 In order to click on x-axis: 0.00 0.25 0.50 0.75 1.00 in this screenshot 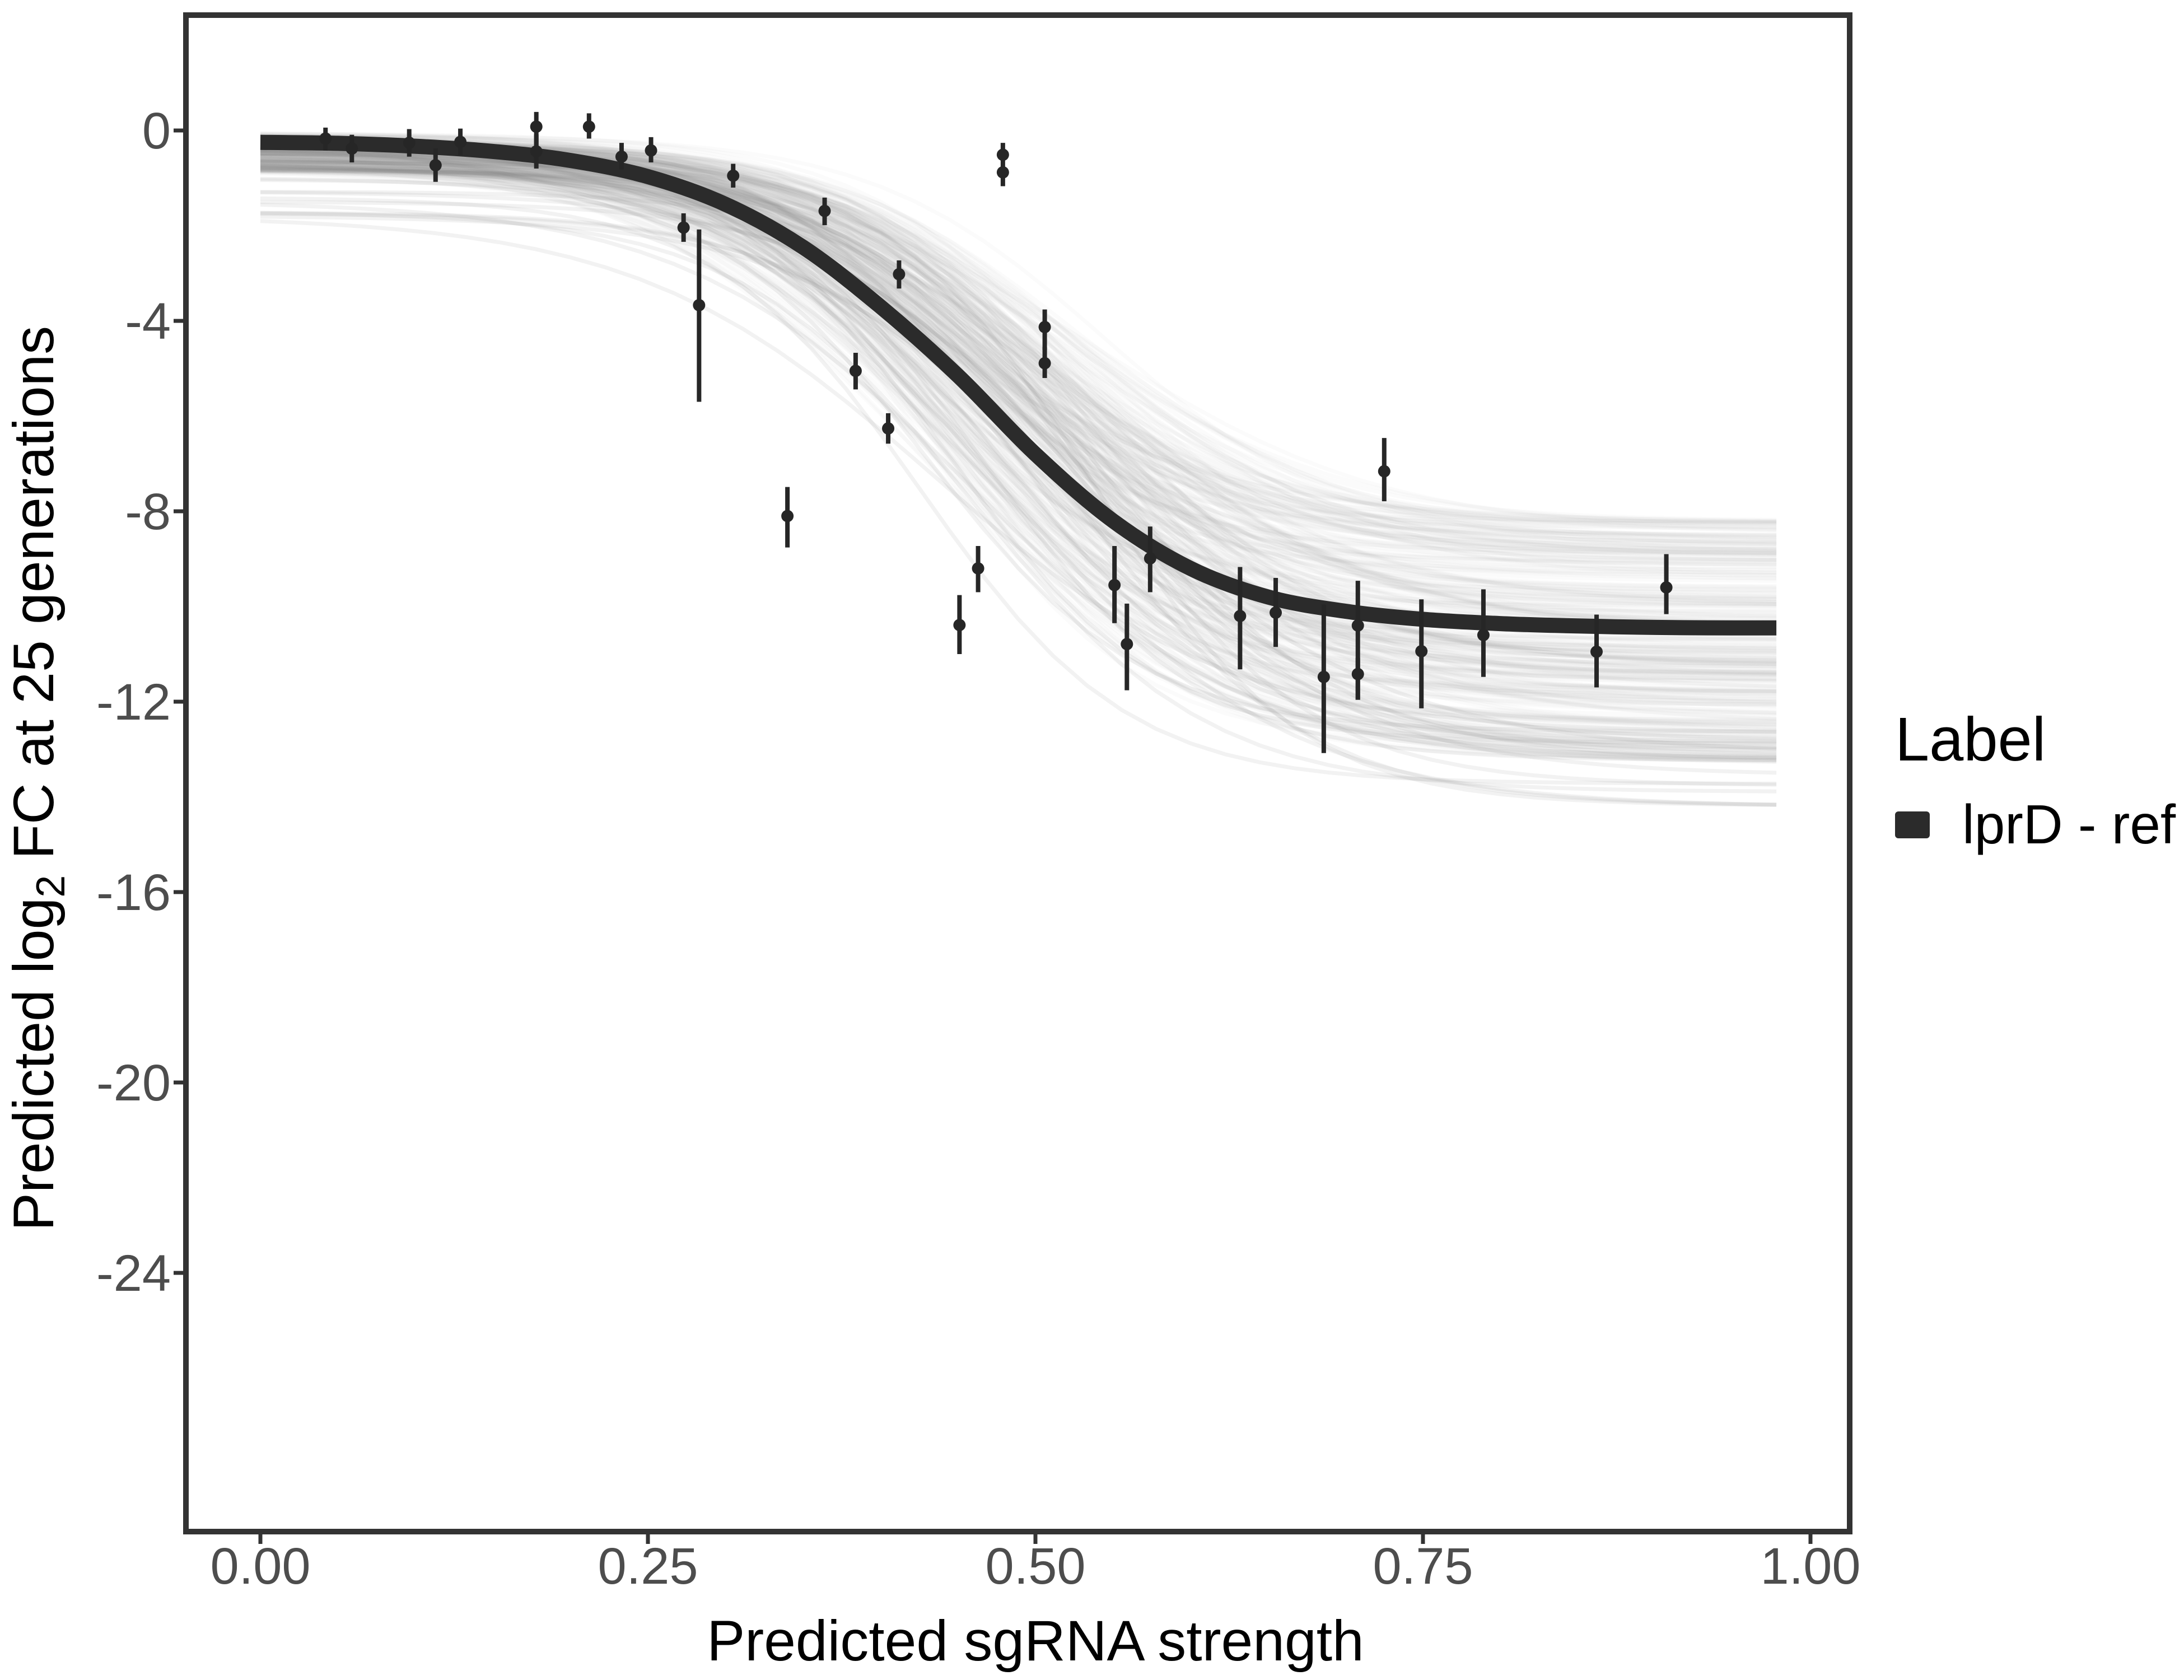, I will do `click(1036, 1565)`.